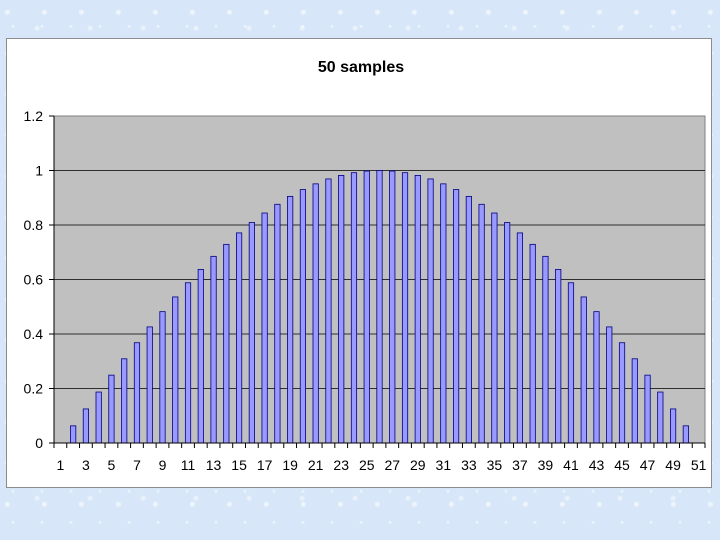 This screenshot has height=540, width=720. Describe the element at coordinates (34, 280) in the screenshot. I see `y-tick-label: 0.6` at that location.